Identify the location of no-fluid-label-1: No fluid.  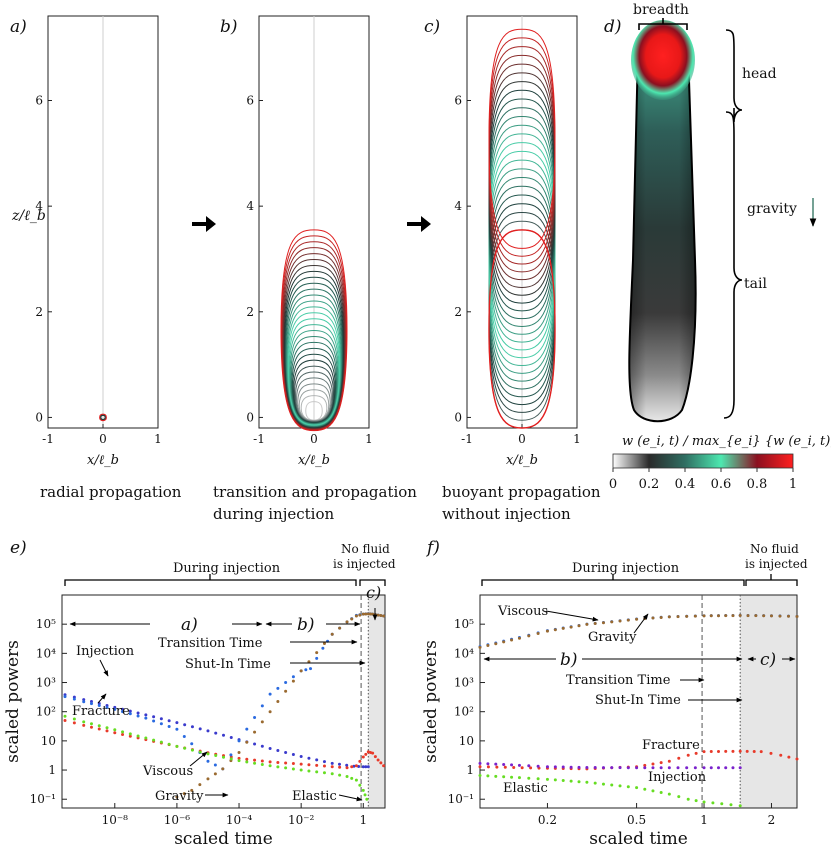
(365, 549).